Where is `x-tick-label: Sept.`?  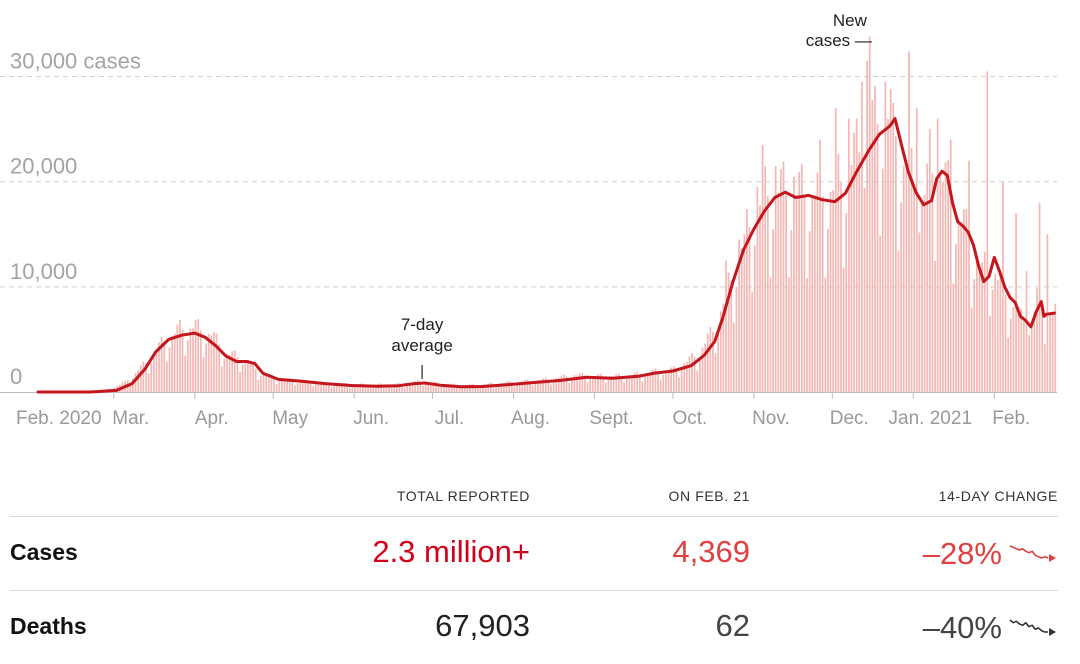
x-tick-label: Sept. is located at coordinates (611, 418).